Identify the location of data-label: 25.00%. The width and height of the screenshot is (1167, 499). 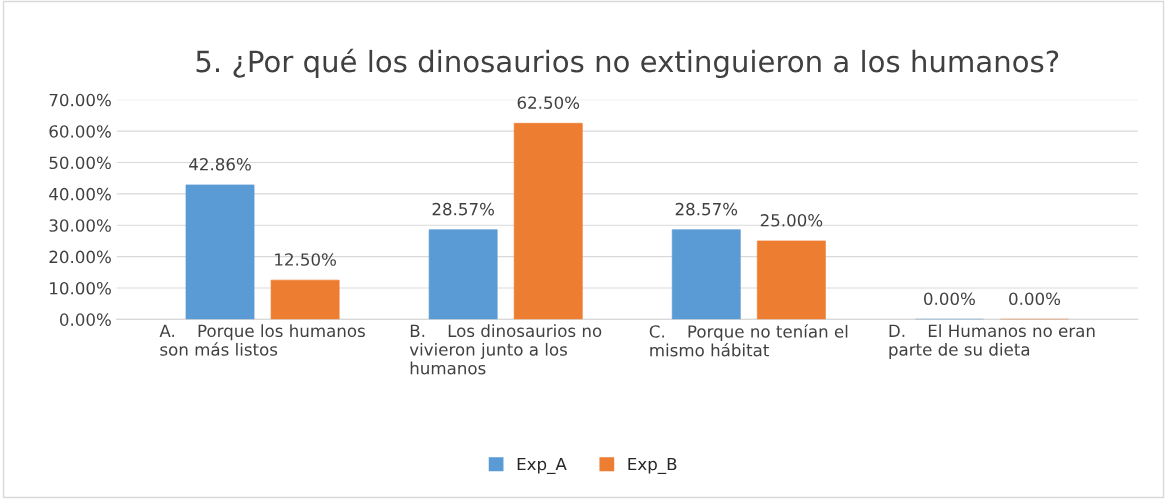
(791, 220).